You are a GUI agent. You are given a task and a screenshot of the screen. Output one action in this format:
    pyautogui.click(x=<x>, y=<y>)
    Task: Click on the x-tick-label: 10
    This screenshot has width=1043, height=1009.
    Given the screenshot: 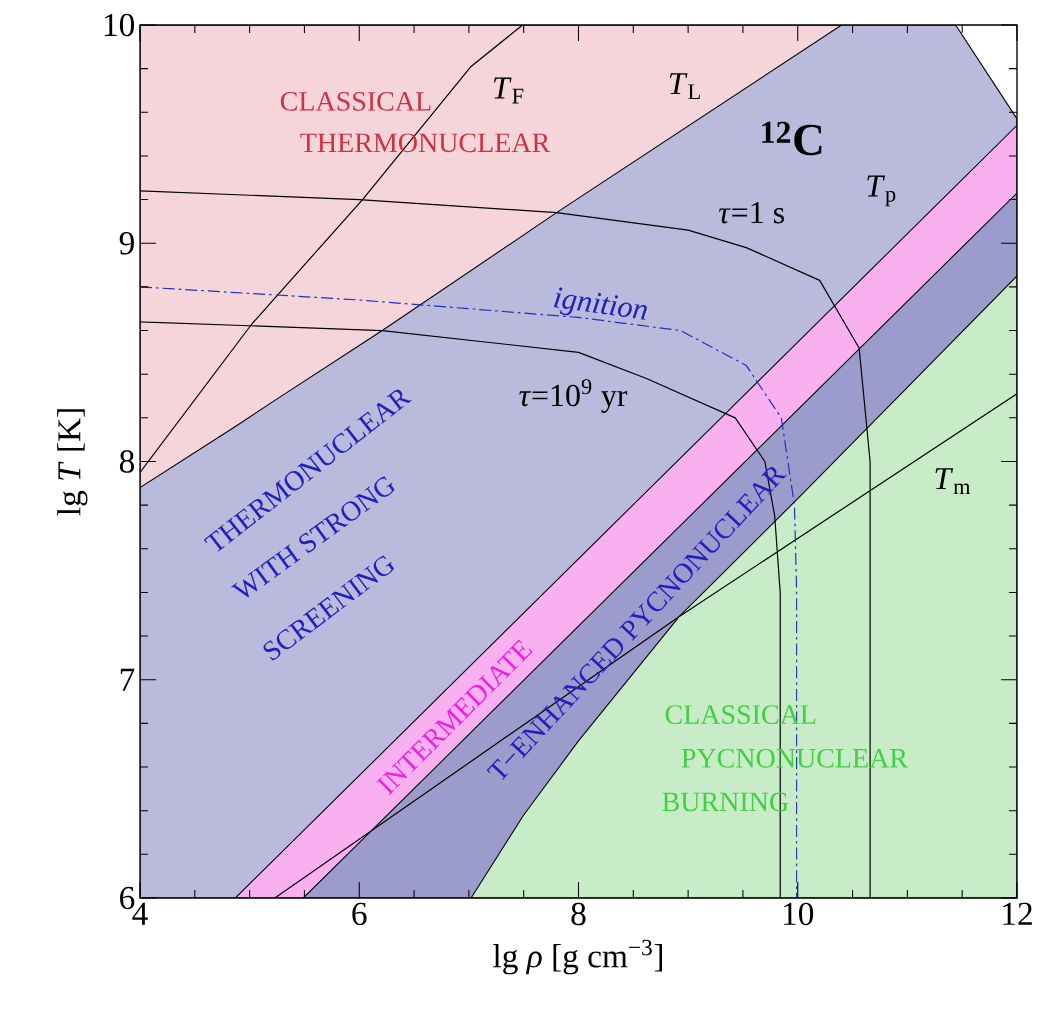 What is the action you would take?
    pyautogui.click(x=799, y=914)
    